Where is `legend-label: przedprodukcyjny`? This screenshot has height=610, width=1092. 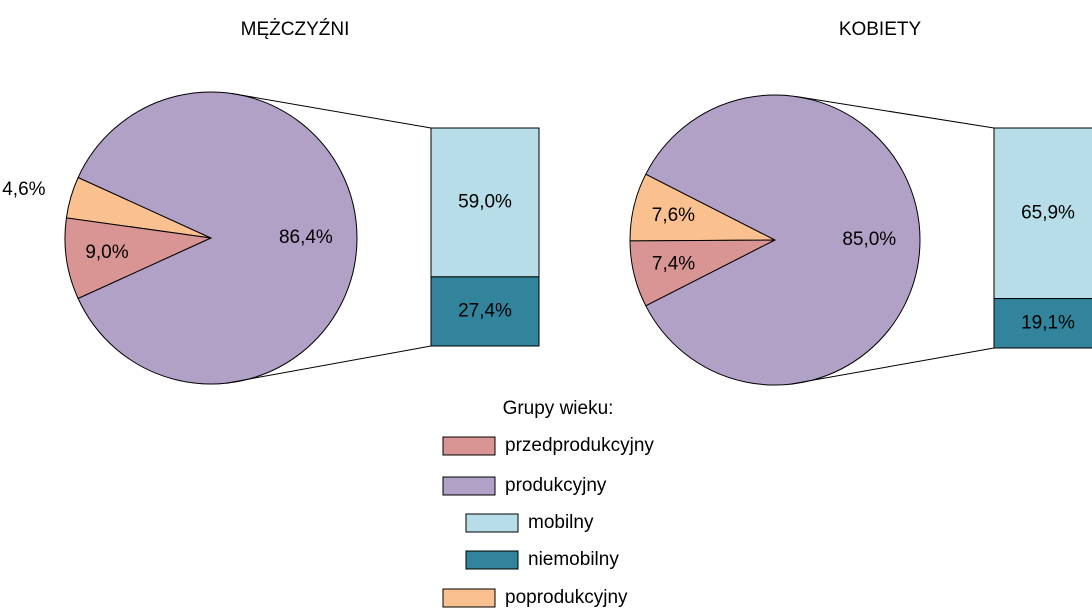
legend-label: przedprodukcyjny is located at coordinates (579, 445).